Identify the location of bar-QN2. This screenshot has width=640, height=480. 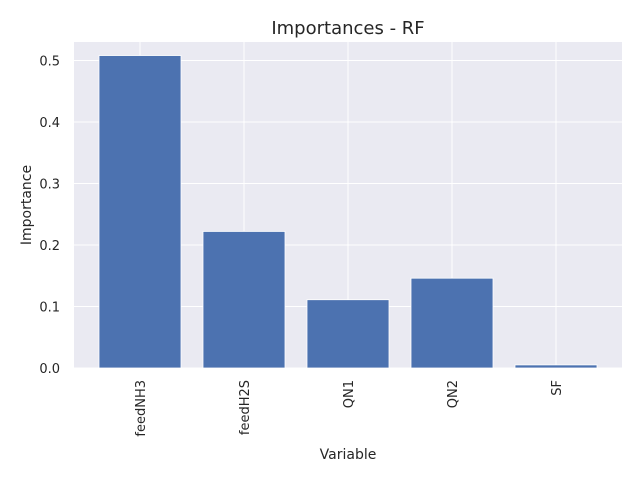
(452, 323).